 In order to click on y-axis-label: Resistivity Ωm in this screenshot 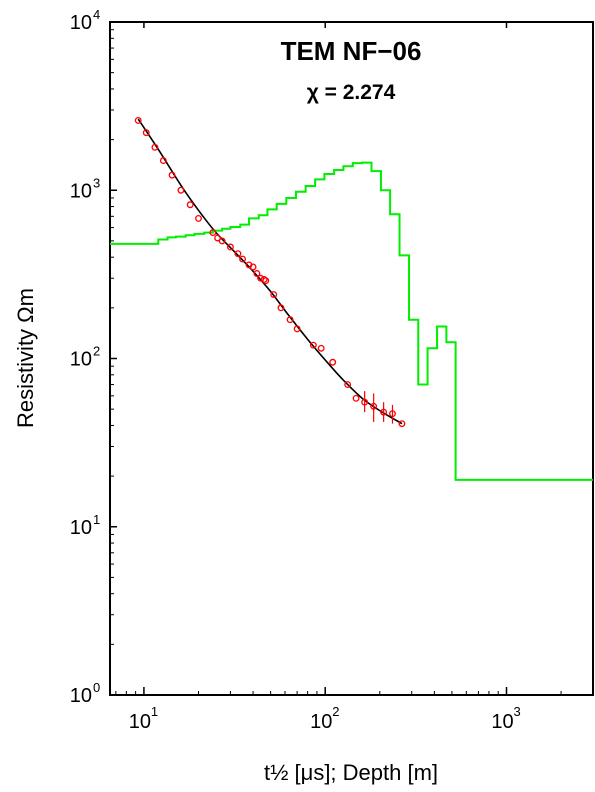, I will do `click(25, 358)`.